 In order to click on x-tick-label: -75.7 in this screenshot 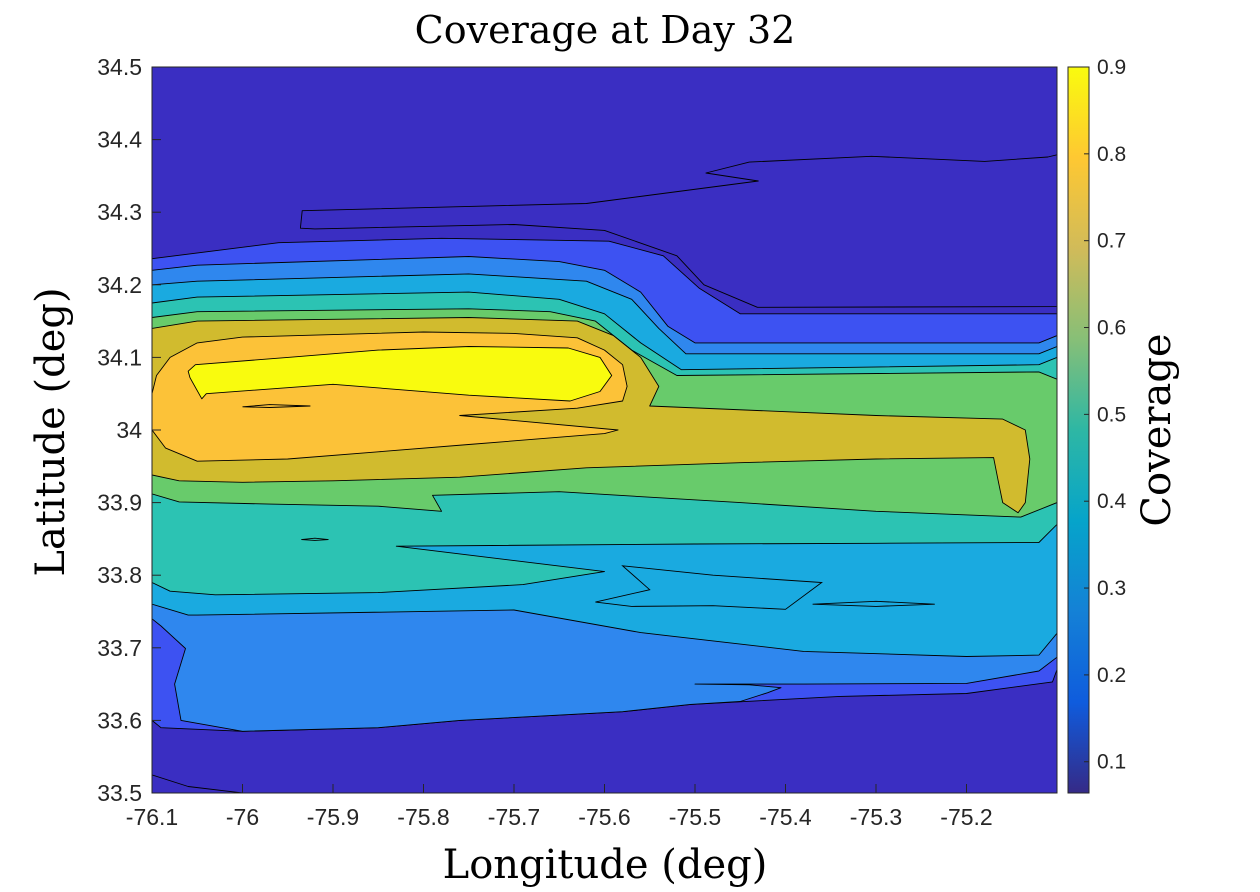, I will do `click(514, 817)`.